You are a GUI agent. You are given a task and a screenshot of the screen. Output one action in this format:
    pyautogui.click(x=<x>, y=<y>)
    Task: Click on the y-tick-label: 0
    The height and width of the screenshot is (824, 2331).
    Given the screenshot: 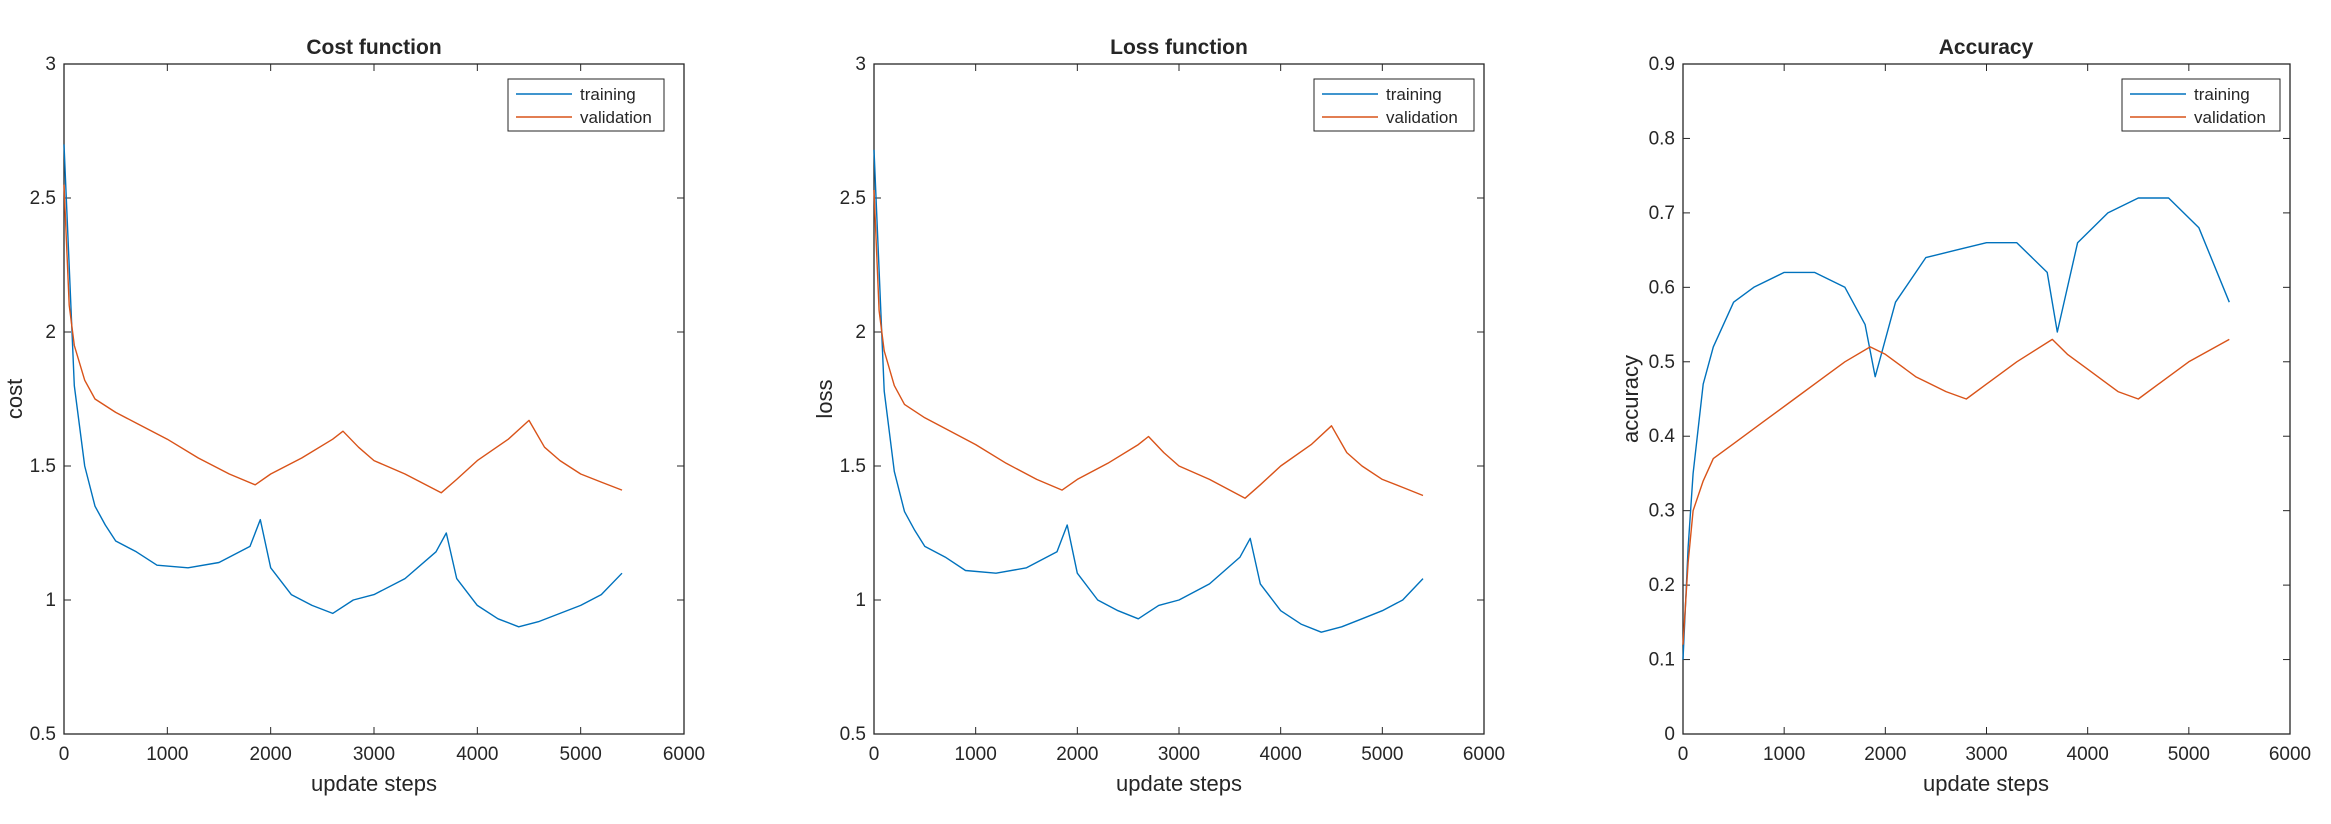 What is the action you would take?
    pyautogui.click(x=1669, y=734)
    